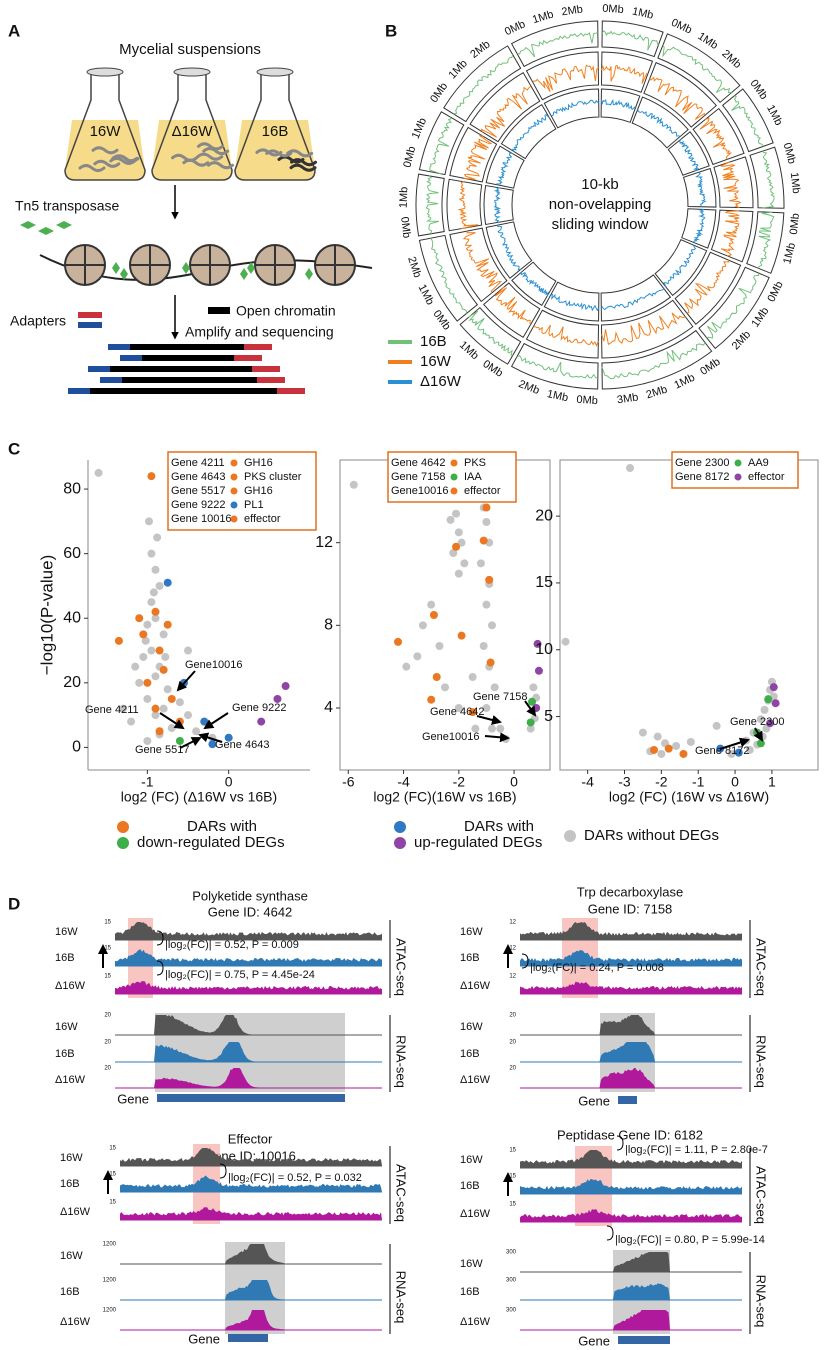 This screenshot has height=1350, width=828. Describe the element at coordinates (418, 477) in the screenshot. I see `gene-name: Gene 7158` at that location.